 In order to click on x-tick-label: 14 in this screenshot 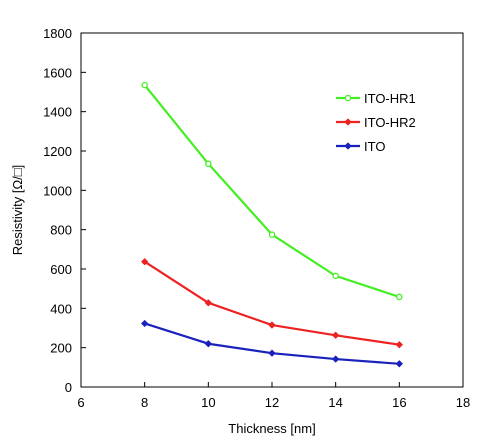, I will do `click(335, 402)`.